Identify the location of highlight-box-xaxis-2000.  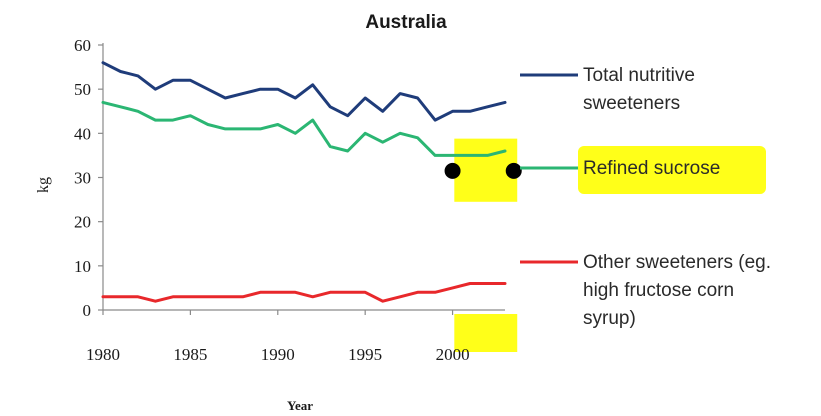
(486, 333).